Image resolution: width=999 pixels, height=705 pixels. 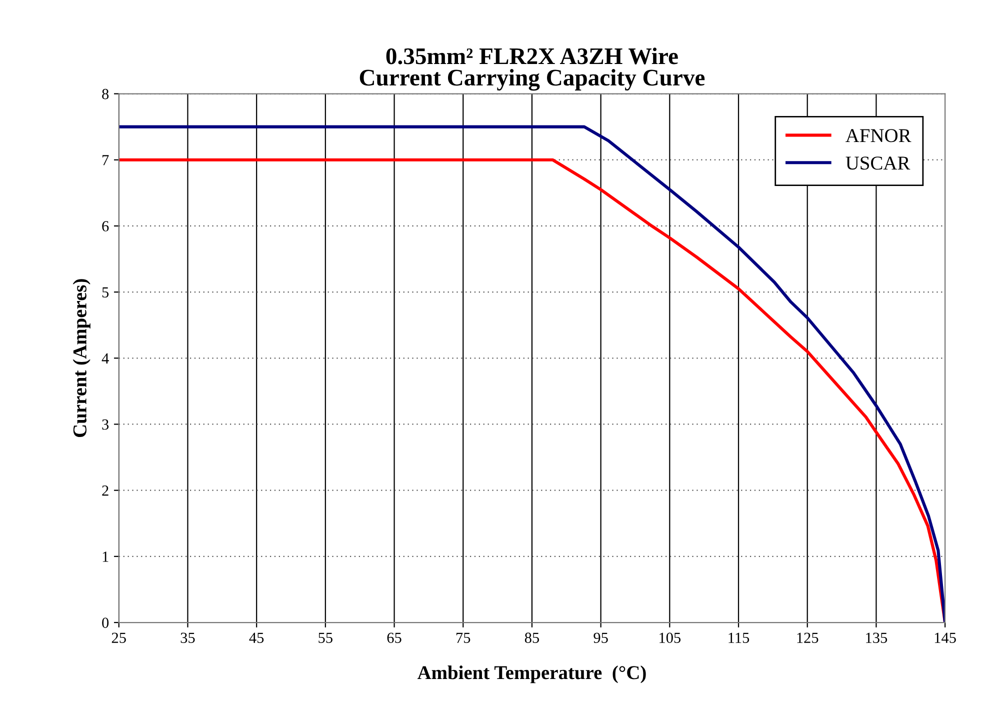 I want to click on x-axis-title: Ambient Temperature (°C), so click(x=531, y=675).